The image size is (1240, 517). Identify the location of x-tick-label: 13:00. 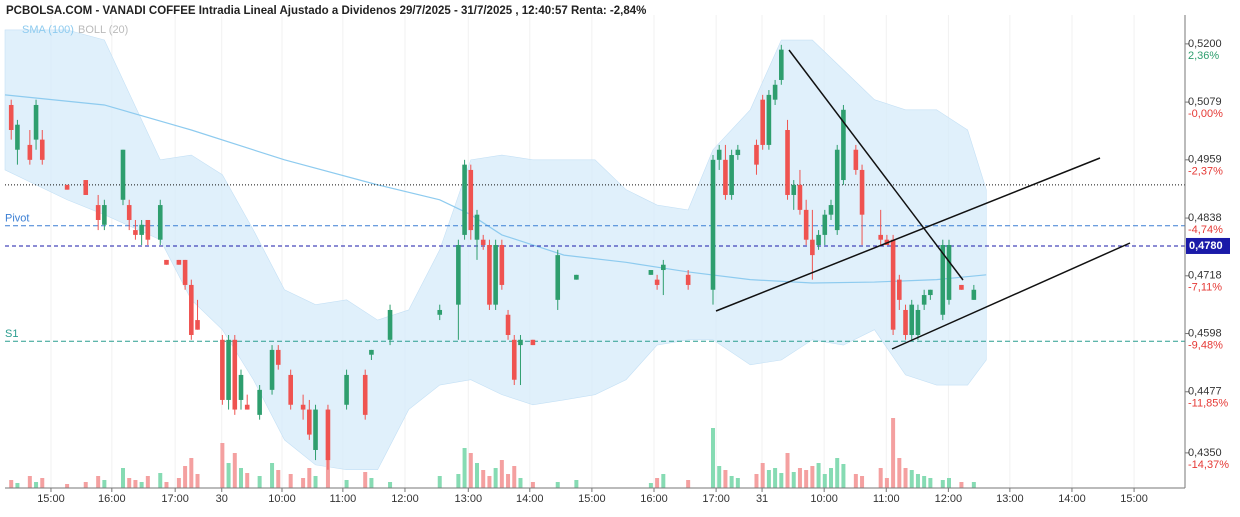
(469, 499).